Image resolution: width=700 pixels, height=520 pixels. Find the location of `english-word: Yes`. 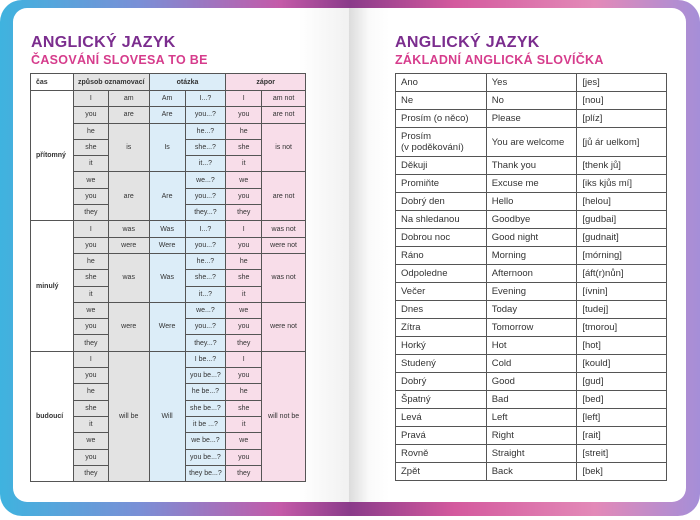

english-word: Yes is located at coordinates (531, 82).